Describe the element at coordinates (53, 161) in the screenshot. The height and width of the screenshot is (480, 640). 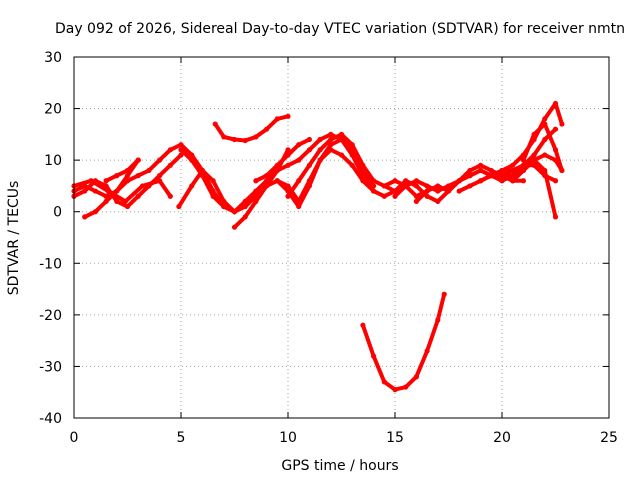
I see `y-tick-label: 10` at that location.